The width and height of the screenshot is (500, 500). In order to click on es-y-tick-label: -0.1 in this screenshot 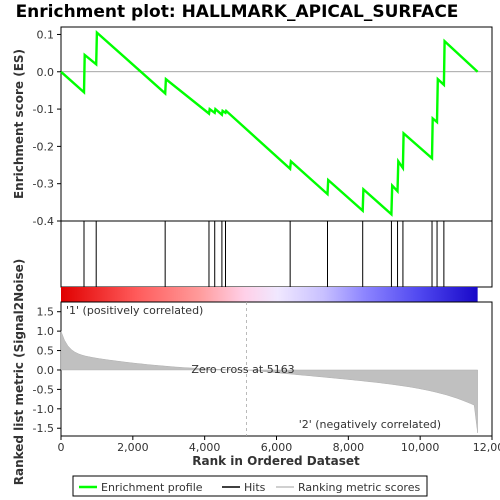, I will do `click(43, 109)`.